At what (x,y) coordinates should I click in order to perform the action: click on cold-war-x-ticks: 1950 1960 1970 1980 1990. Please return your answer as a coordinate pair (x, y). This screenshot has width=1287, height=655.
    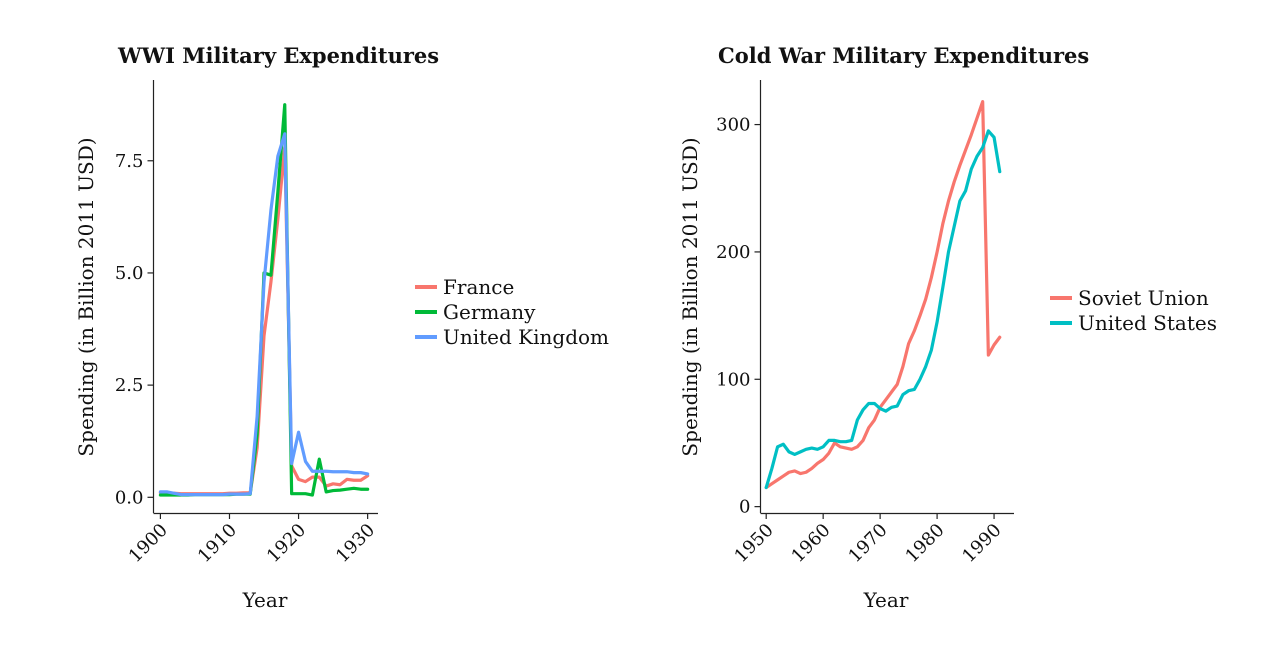
    Looking at the image, I should click on (868, 540).